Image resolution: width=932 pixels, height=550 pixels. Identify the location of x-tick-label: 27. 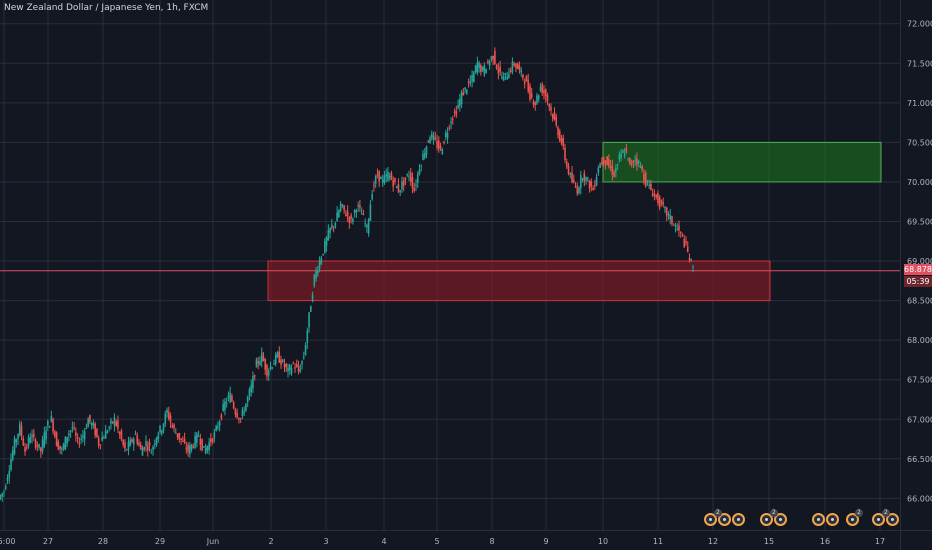
(48, 541).